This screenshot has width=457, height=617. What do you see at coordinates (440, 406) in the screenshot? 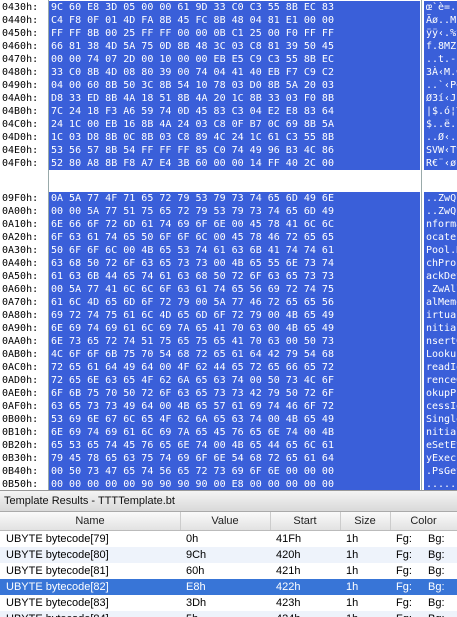
I see `row-ascii: cessId.KeWaitFor` at bounding box center [440, 406].